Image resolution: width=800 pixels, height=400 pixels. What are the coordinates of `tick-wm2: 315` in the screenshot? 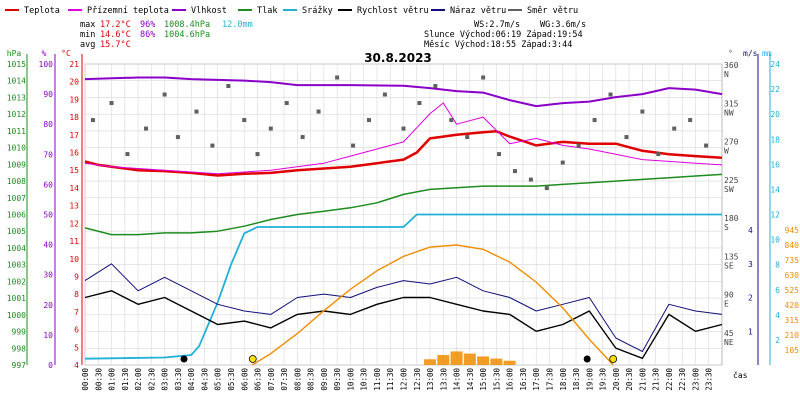 It's located at (792, 320).